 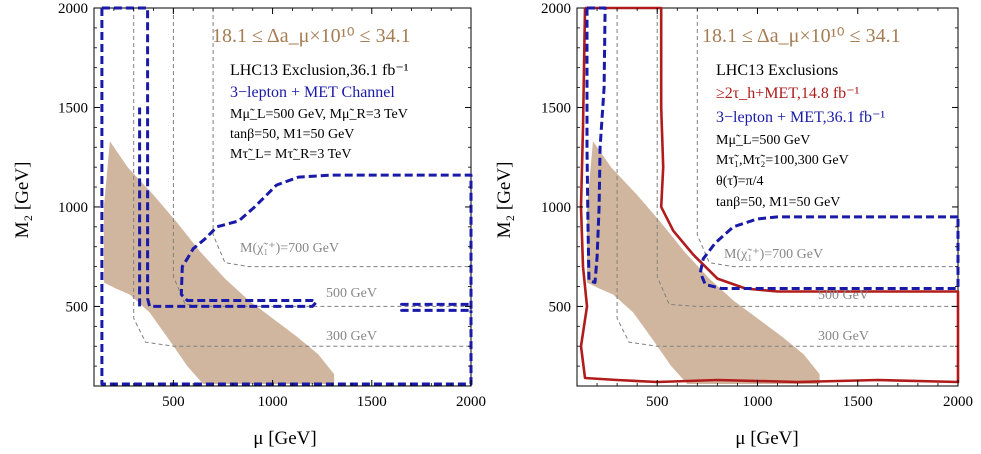 What do you see at coordinates (800, 117) in the screenshot?
I see `annotation-line-3: 3−lepton + MET,36.1 fb⁻¹` at bounding box center [800, 117].